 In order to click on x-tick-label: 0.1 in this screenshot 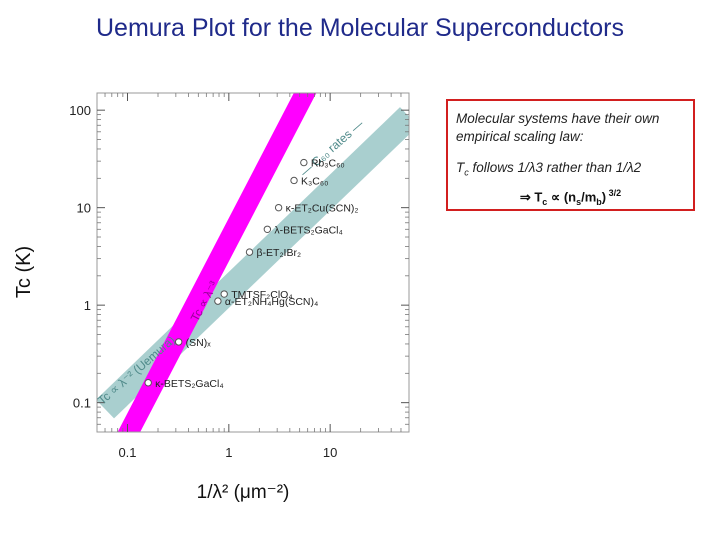, I will do `click(127, 452)`.